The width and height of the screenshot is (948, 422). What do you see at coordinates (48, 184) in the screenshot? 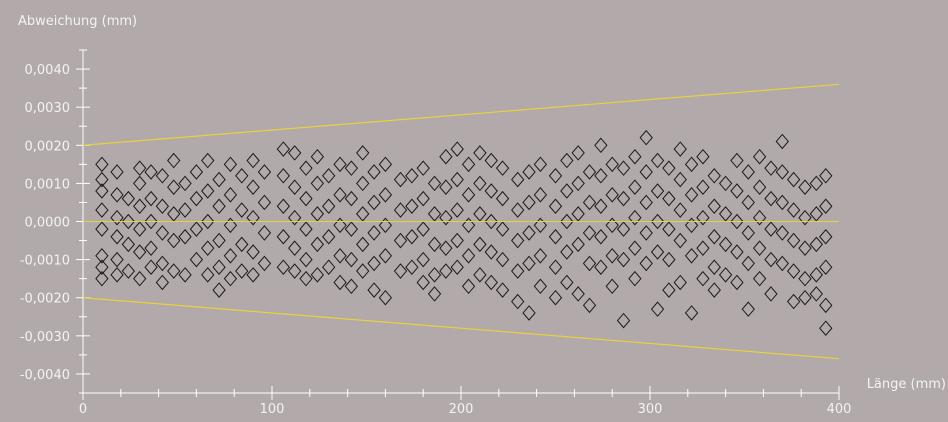
I see `y-tick-label: 0,0010` at bounding box center [48, 184].